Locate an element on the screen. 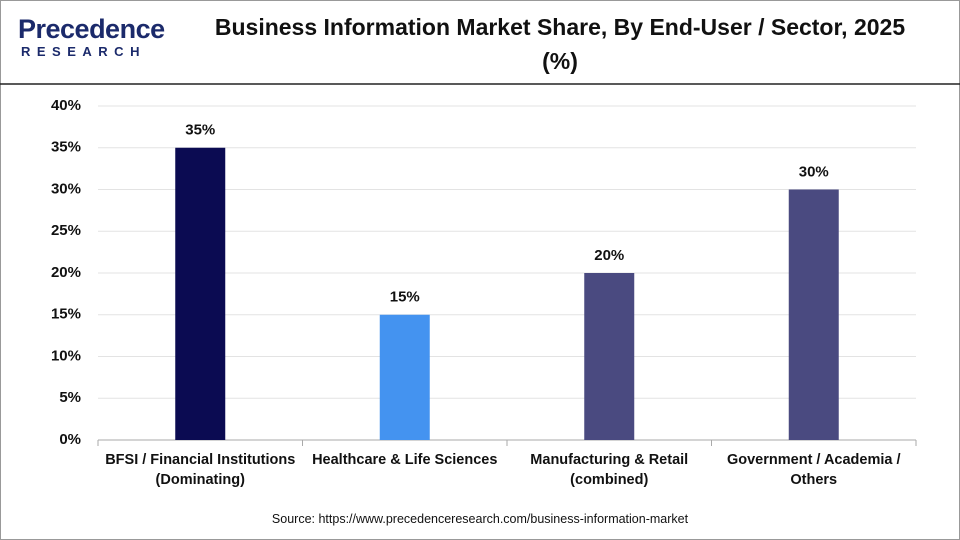 Image resolution: width=960 pixels, height=540 pixels. y-tick-label: 25% is located at coordinates (66, 230).